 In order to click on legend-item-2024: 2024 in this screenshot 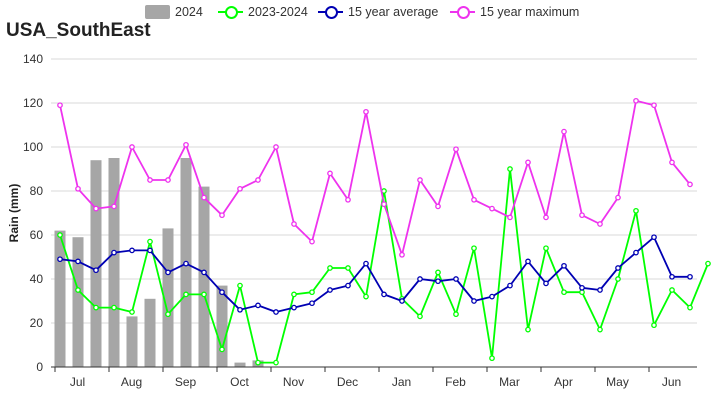, I will do `click(174, 12)`.